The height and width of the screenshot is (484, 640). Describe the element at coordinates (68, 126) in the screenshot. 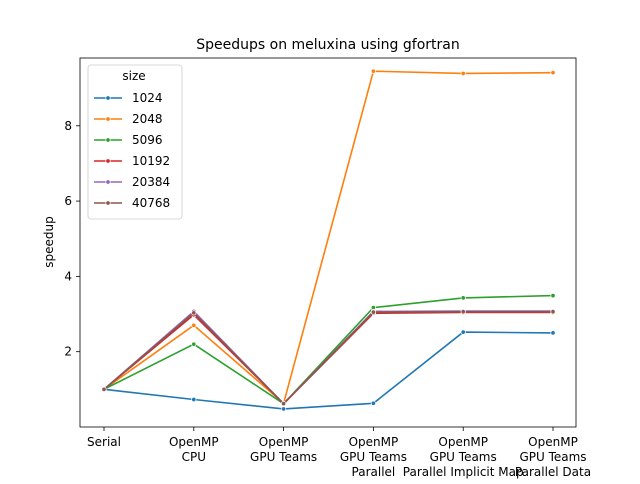

I see `y-tick-label: 8` at that location.